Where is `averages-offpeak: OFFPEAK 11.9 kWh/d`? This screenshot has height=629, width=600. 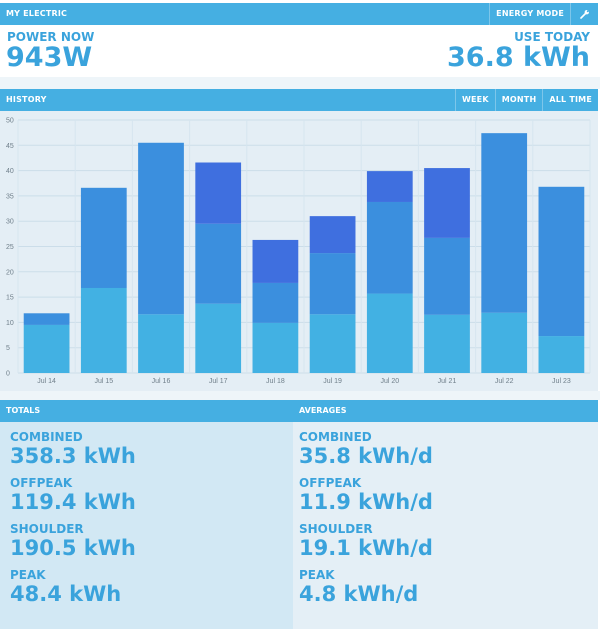
averages-offpeak: OFFPEAK 11.9 kWh/d is located at coordinates (366, 495).